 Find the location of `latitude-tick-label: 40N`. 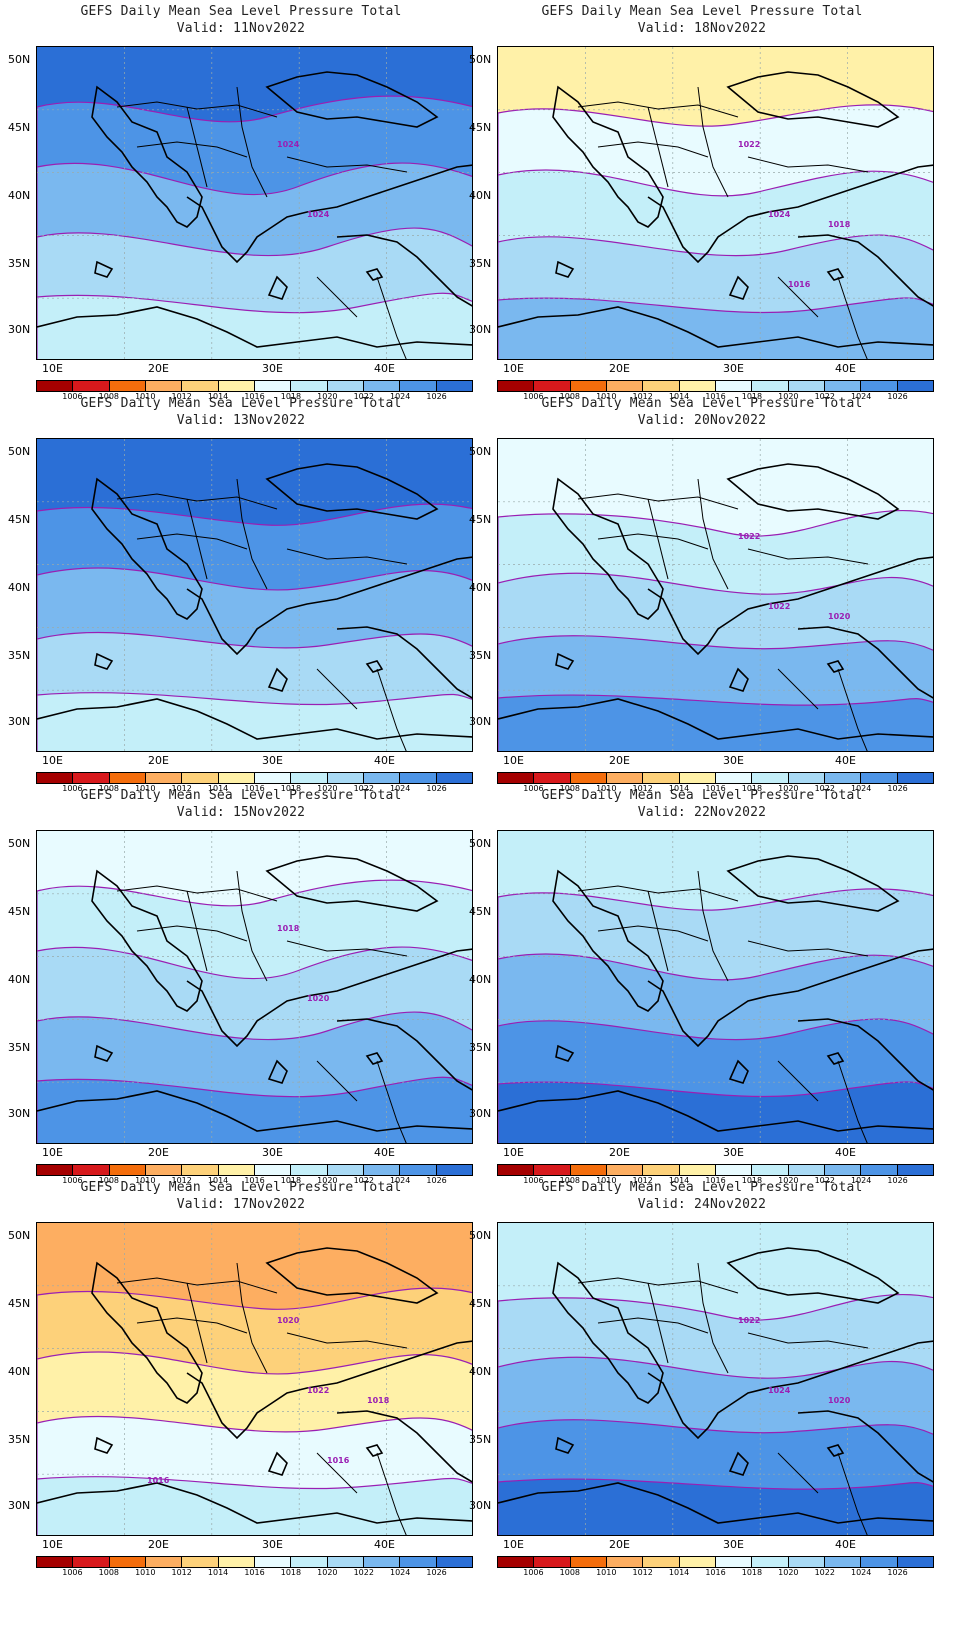

latitude-tick-label: 40N is located at coordinates (480, 587).